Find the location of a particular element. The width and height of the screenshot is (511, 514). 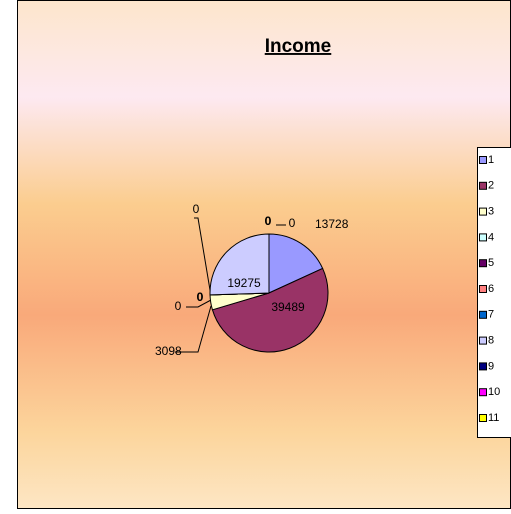

data-label: 39489 is located at coordinates (288, 307).